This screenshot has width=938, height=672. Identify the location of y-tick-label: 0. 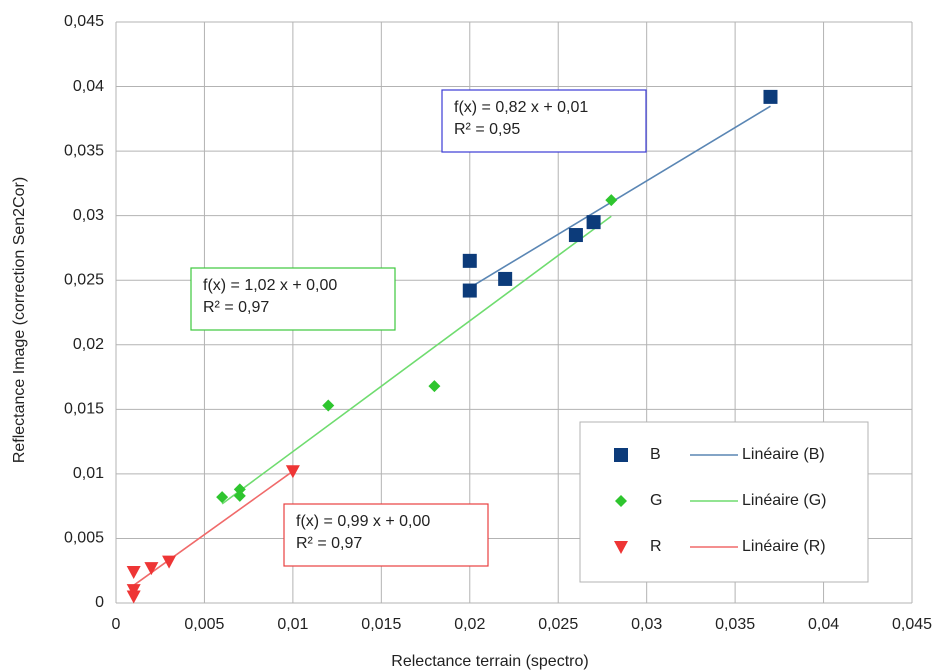
(99, 602).